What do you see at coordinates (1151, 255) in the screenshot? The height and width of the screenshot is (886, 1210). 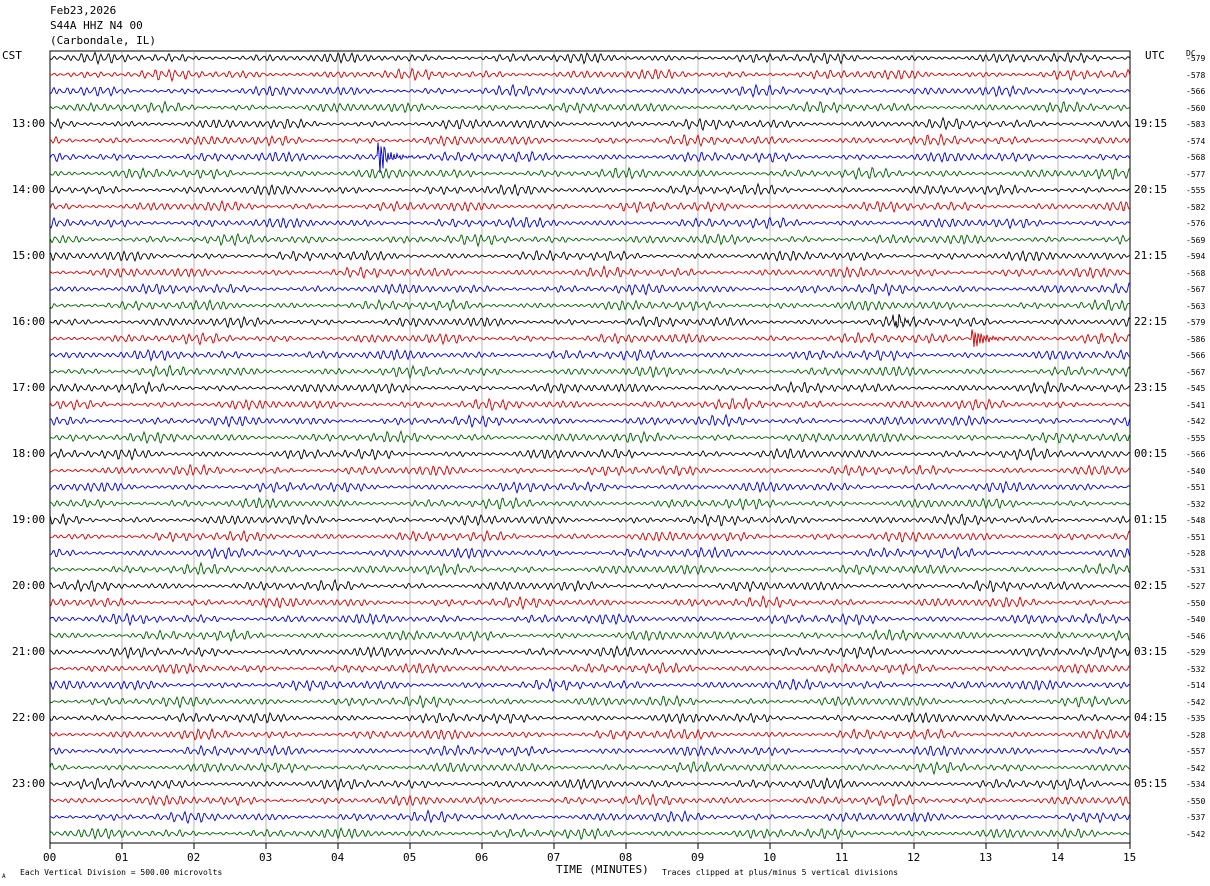 I see `right-hour-label: 21:15` at bounding box center [1151, 255].